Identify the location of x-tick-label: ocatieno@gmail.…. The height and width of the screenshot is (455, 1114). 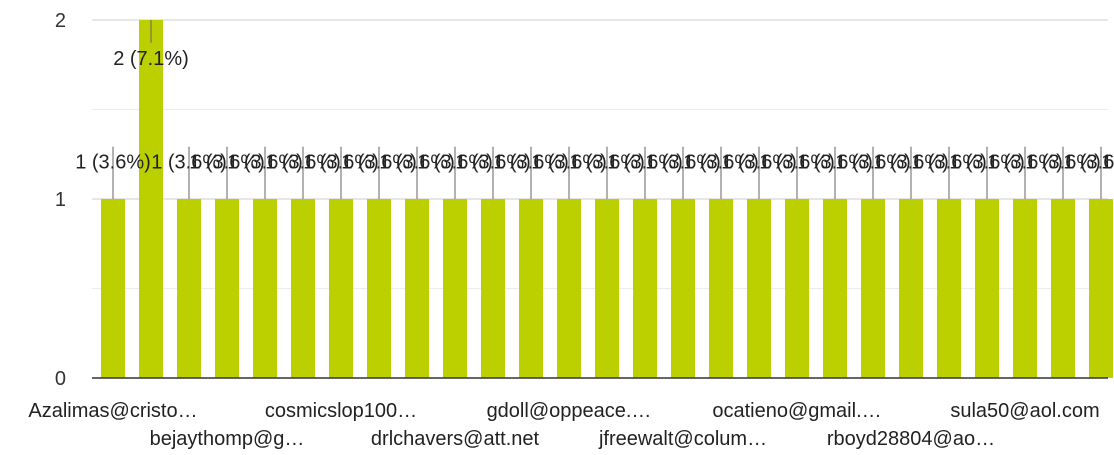
(796, 411).